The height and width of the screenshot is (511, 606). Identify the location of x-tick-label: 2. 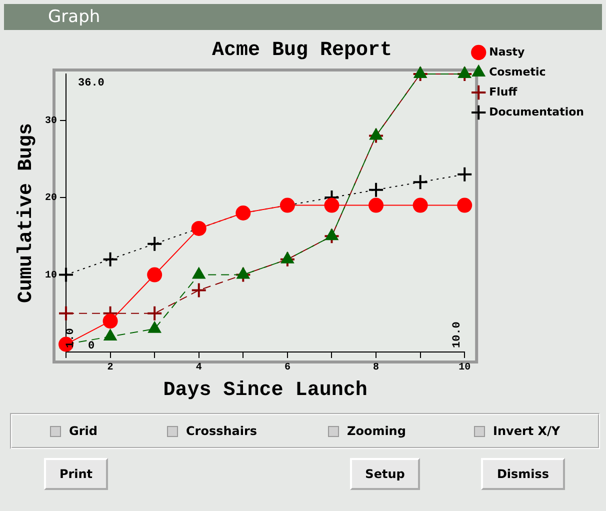
(110, 368).